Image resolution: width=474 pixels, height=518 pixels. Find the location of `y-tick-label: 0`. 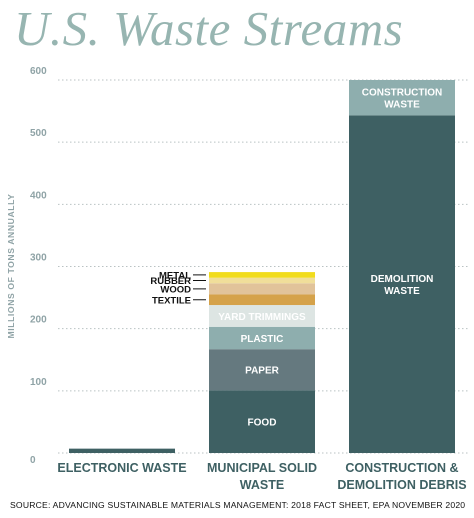

y-tick-label: 0 is located at coordinates (33, 460).